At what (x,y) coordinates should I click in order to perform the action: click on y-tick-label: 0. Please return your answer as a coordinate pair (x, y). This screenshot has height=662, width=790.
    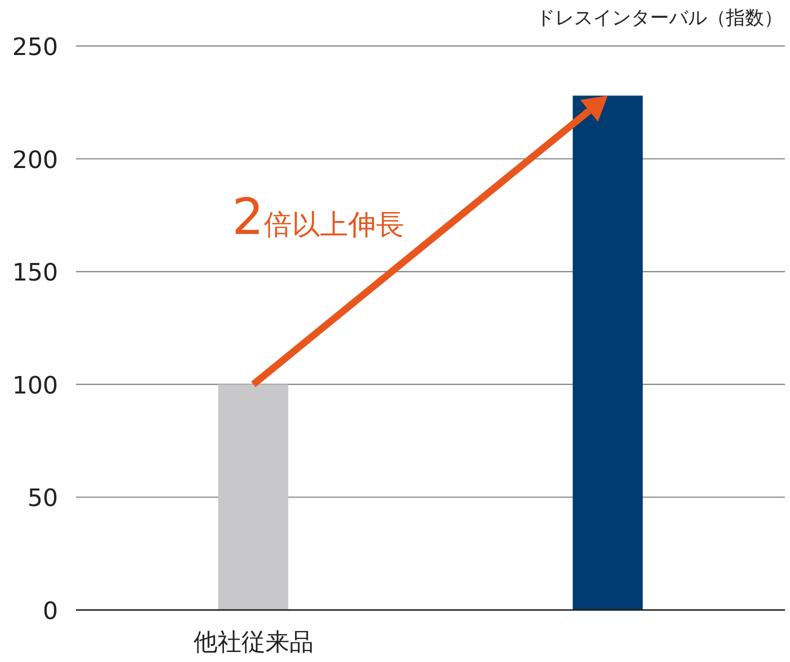
    Looking at the image, I should click on (50, 611).